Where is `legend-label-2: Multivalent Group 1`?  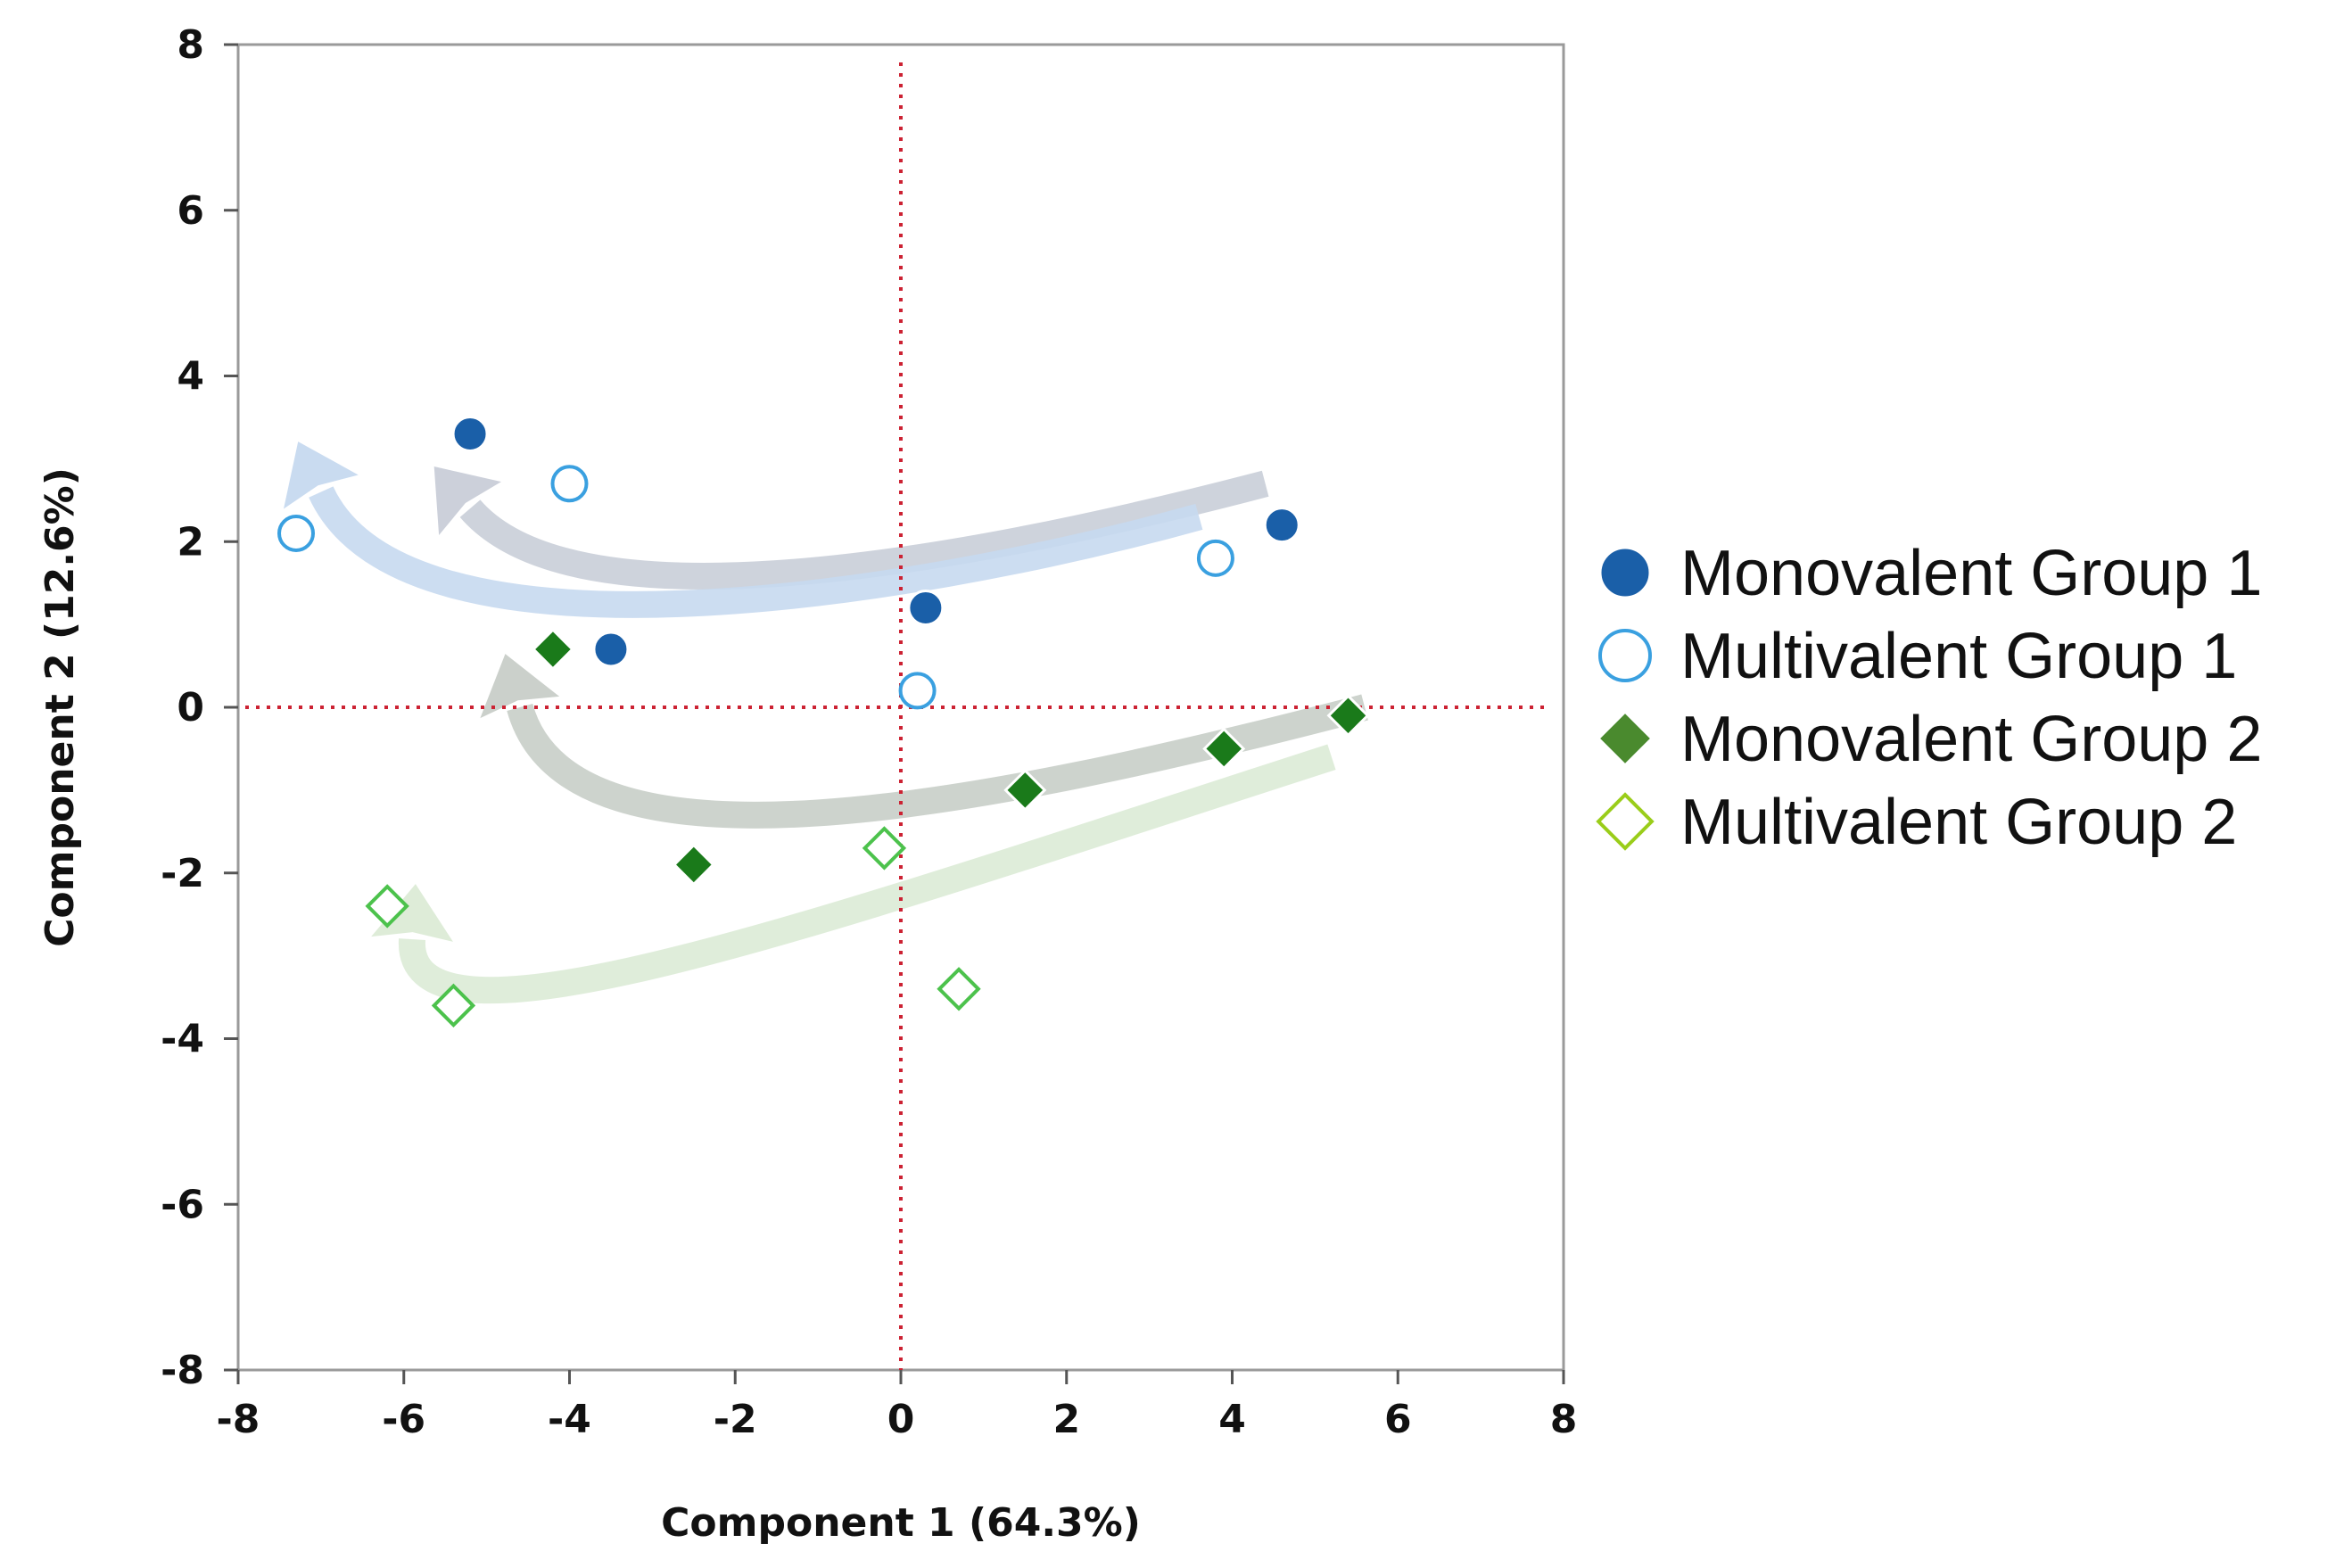
legend-label-2: Multivalent Group 1 is located at coordinates (1958, 656).